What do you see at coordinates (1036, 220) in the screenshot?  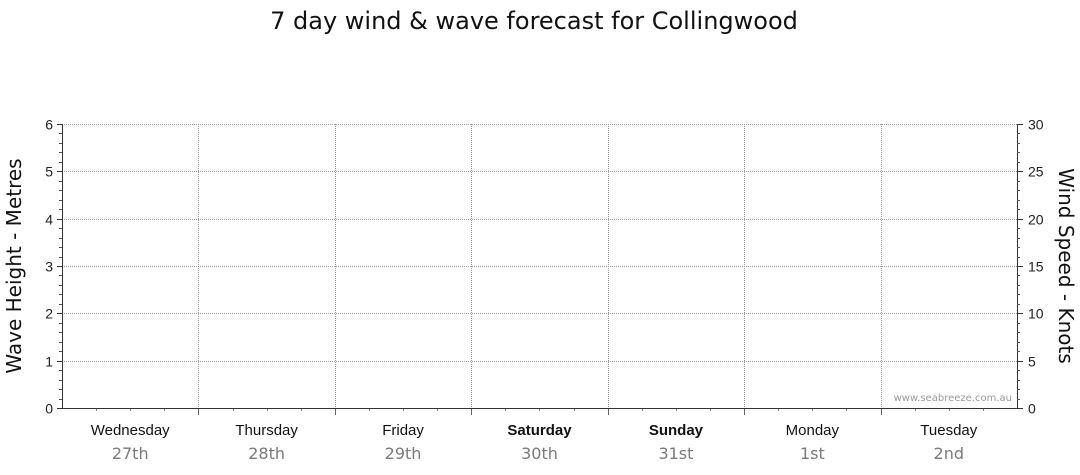 I see `right-tick-label: 20` at bounding box center [1036, 220].